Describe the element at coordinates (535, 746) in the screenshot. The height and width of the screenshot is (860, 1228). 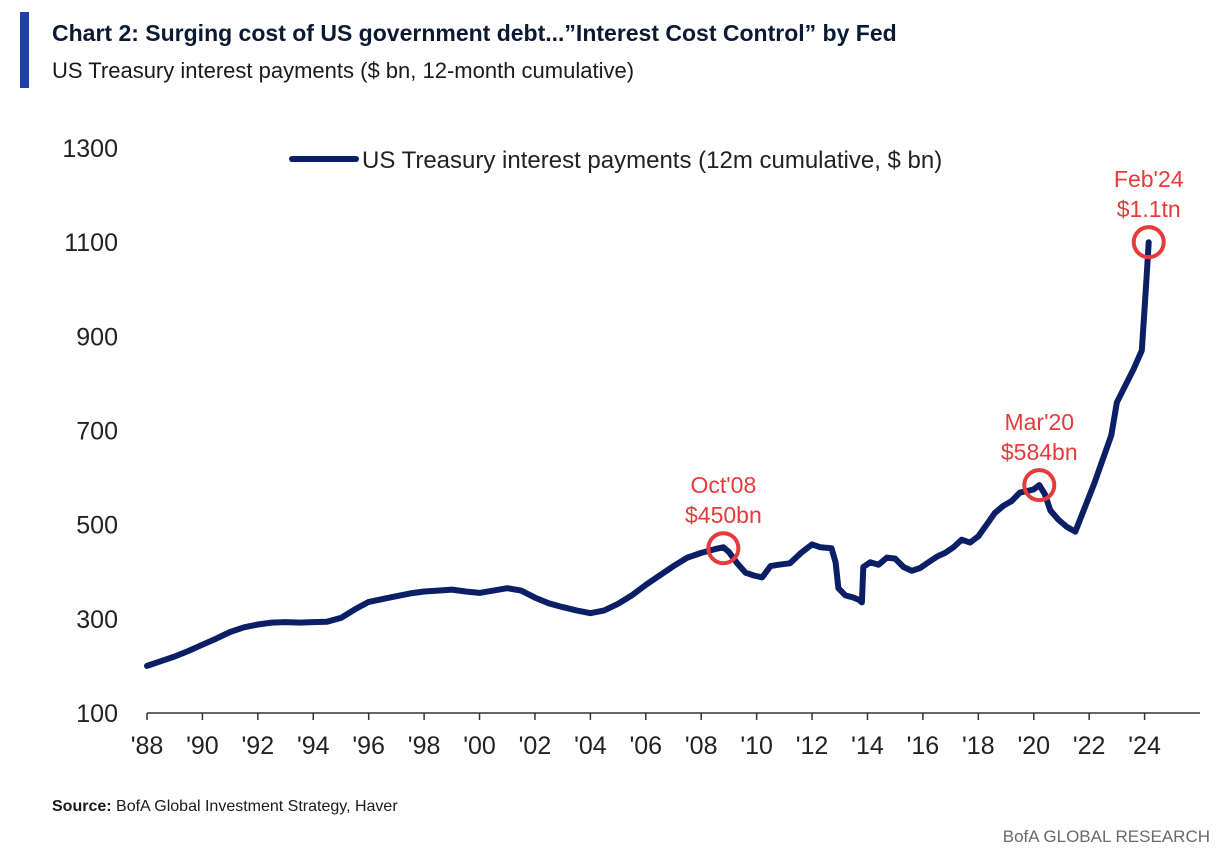
I see `x-tick-label: '02` at that location.